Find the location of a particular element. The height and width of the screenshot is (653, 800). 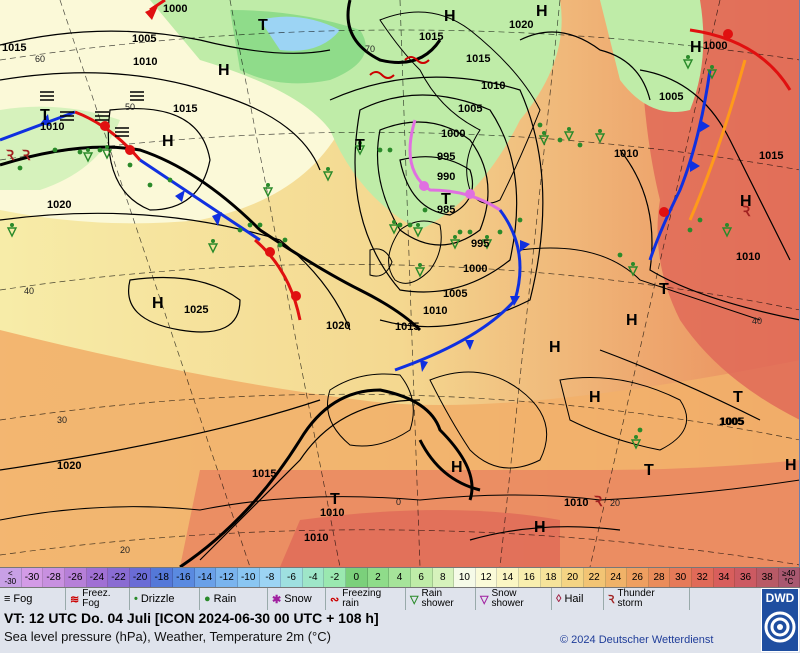

legend-label: Fog is located at coordinates (23, 599).